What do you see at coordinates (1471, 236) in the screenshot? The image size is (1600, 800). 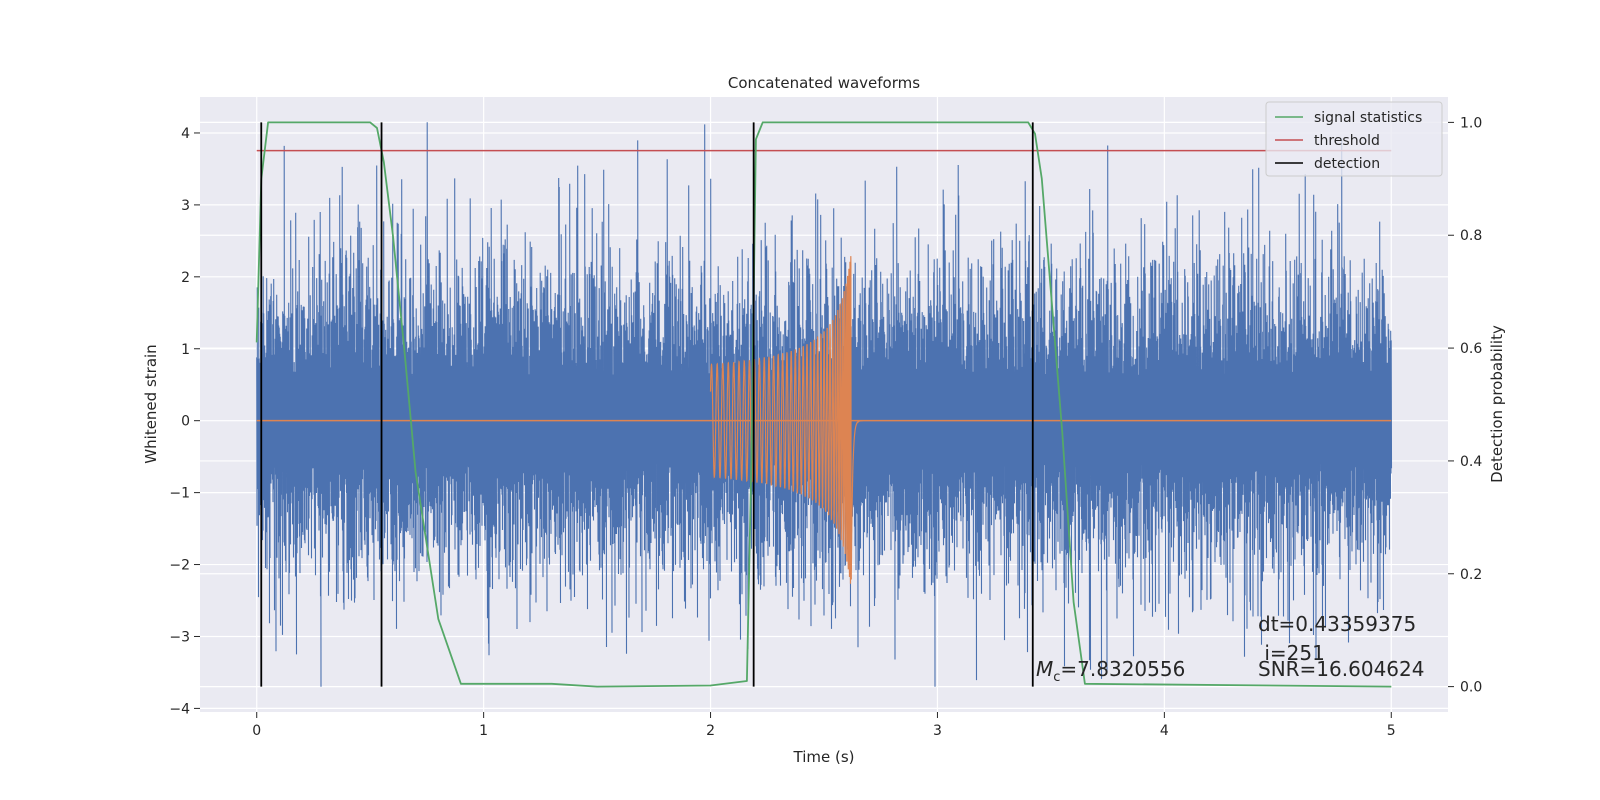 I see `y2-tick-label: 0.8` at bounding box center [1471, 236].